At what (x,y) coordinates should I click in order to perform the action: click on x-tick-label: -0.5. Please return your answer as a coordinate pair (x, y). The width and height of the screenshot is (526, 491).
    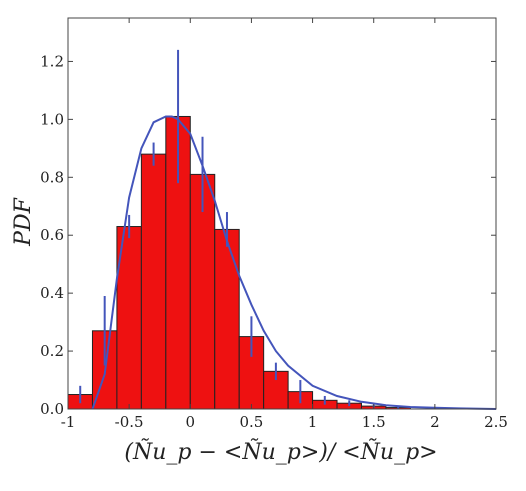
    Looking at the image, I should click on (129, 422).